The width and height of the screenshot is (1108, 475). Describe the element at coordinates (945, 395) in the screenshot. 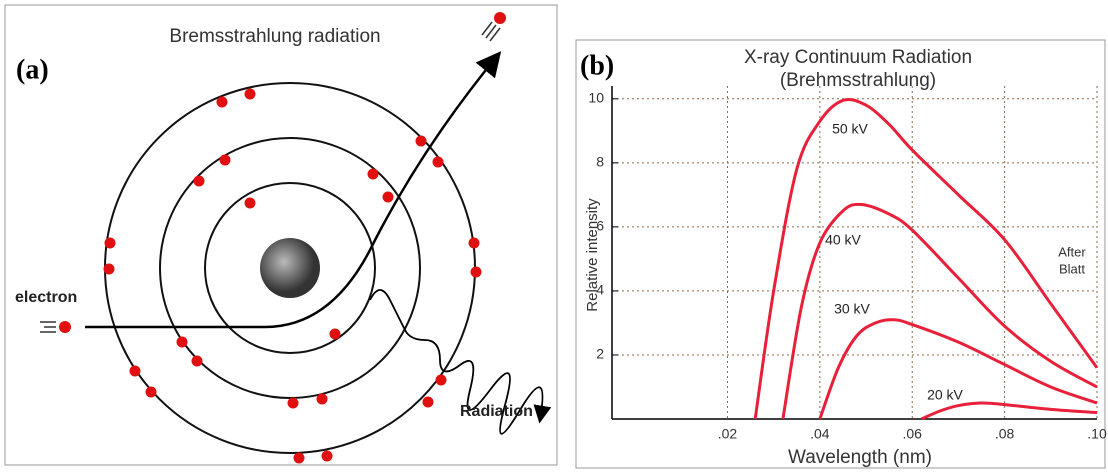

I see `series-label: 20 kV` at that location.